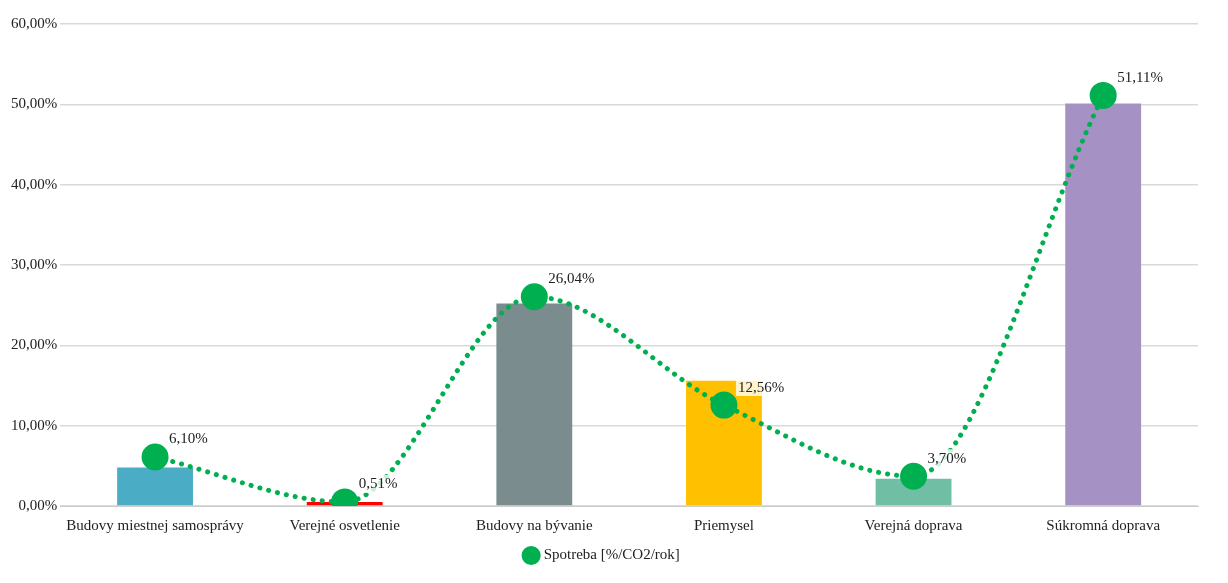 This screenshot has width=1228, height=583. I want to click on data-label: 26,04%, so click(571, 278).